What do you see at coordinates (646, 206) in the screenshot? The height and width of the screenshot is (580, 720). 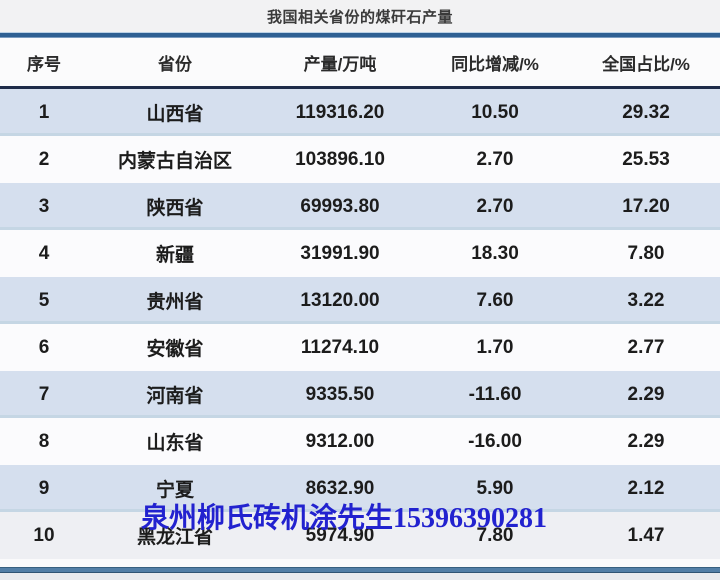 I see `cell-share: 17.20` at bounding box center [646, 206].